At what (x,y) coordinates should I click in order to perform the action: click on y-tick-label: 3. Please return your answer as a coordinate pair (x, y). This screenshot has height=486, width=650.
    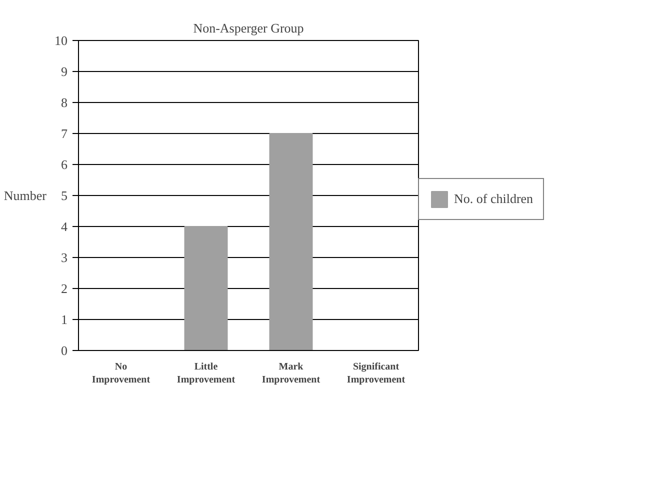
    Looking at the image, I should click on (64, 257).